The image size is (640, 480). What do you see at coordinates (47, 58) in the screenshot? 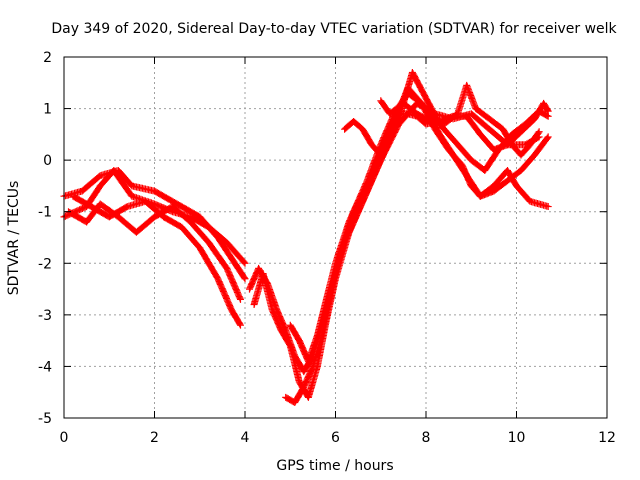
I see `y-tick-label: 2` at bounding box center [47, 58].